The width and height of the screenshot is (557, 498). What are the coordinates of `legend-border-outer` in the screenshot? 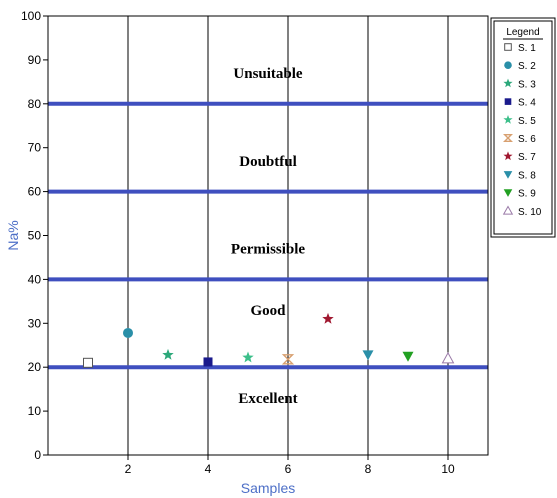 It's located at (523, 127).